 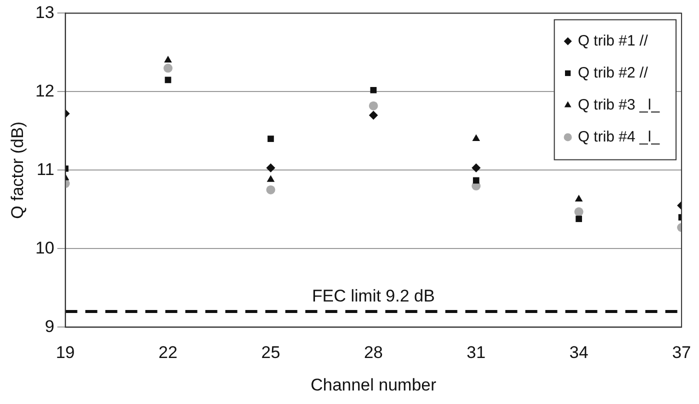 What do you see at coordinates (682, 352) in the screenshot?
I see `x-tick-label: 37` at bounding box center [682, 352].